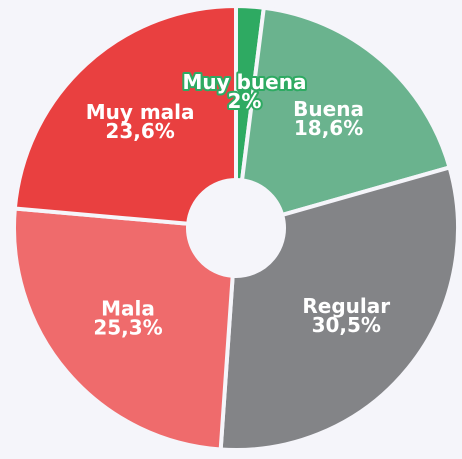 This screenshot has width=462, height=459. Describe the element at coordinates (127, 328) in the screenshot. I see `slice-value: 25,3%` at that location.